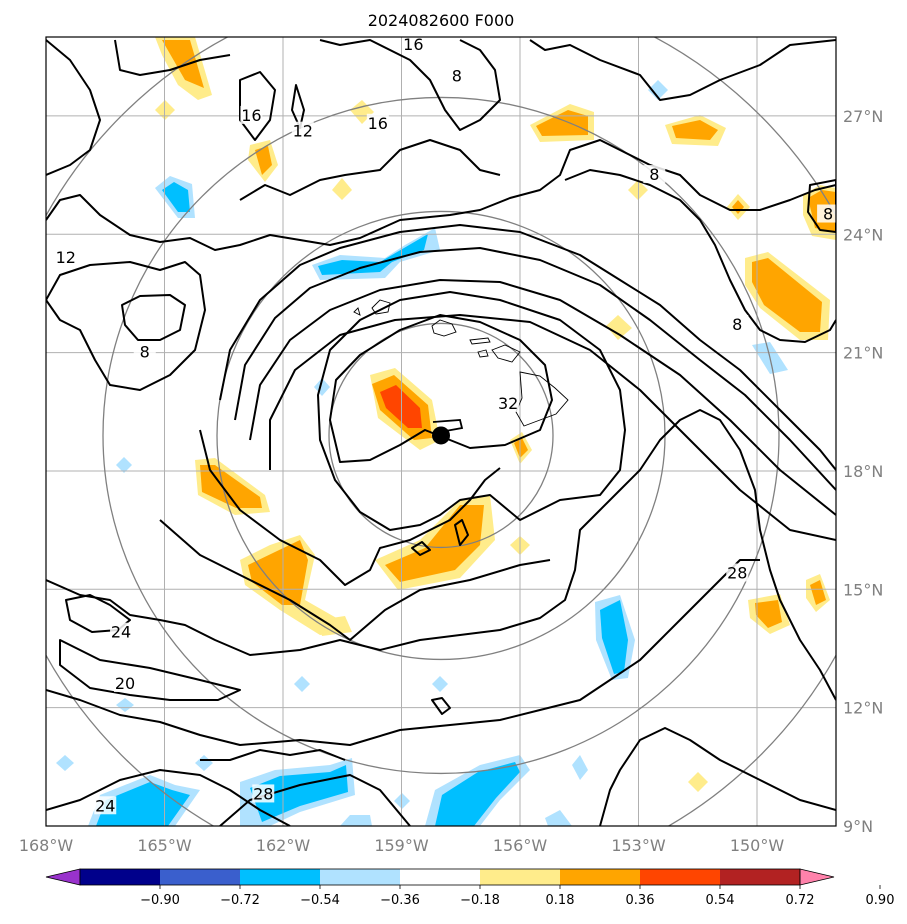 This screenshot has width=907, height=924. I want to click on colorbar-extend-low, so click(63, 877).